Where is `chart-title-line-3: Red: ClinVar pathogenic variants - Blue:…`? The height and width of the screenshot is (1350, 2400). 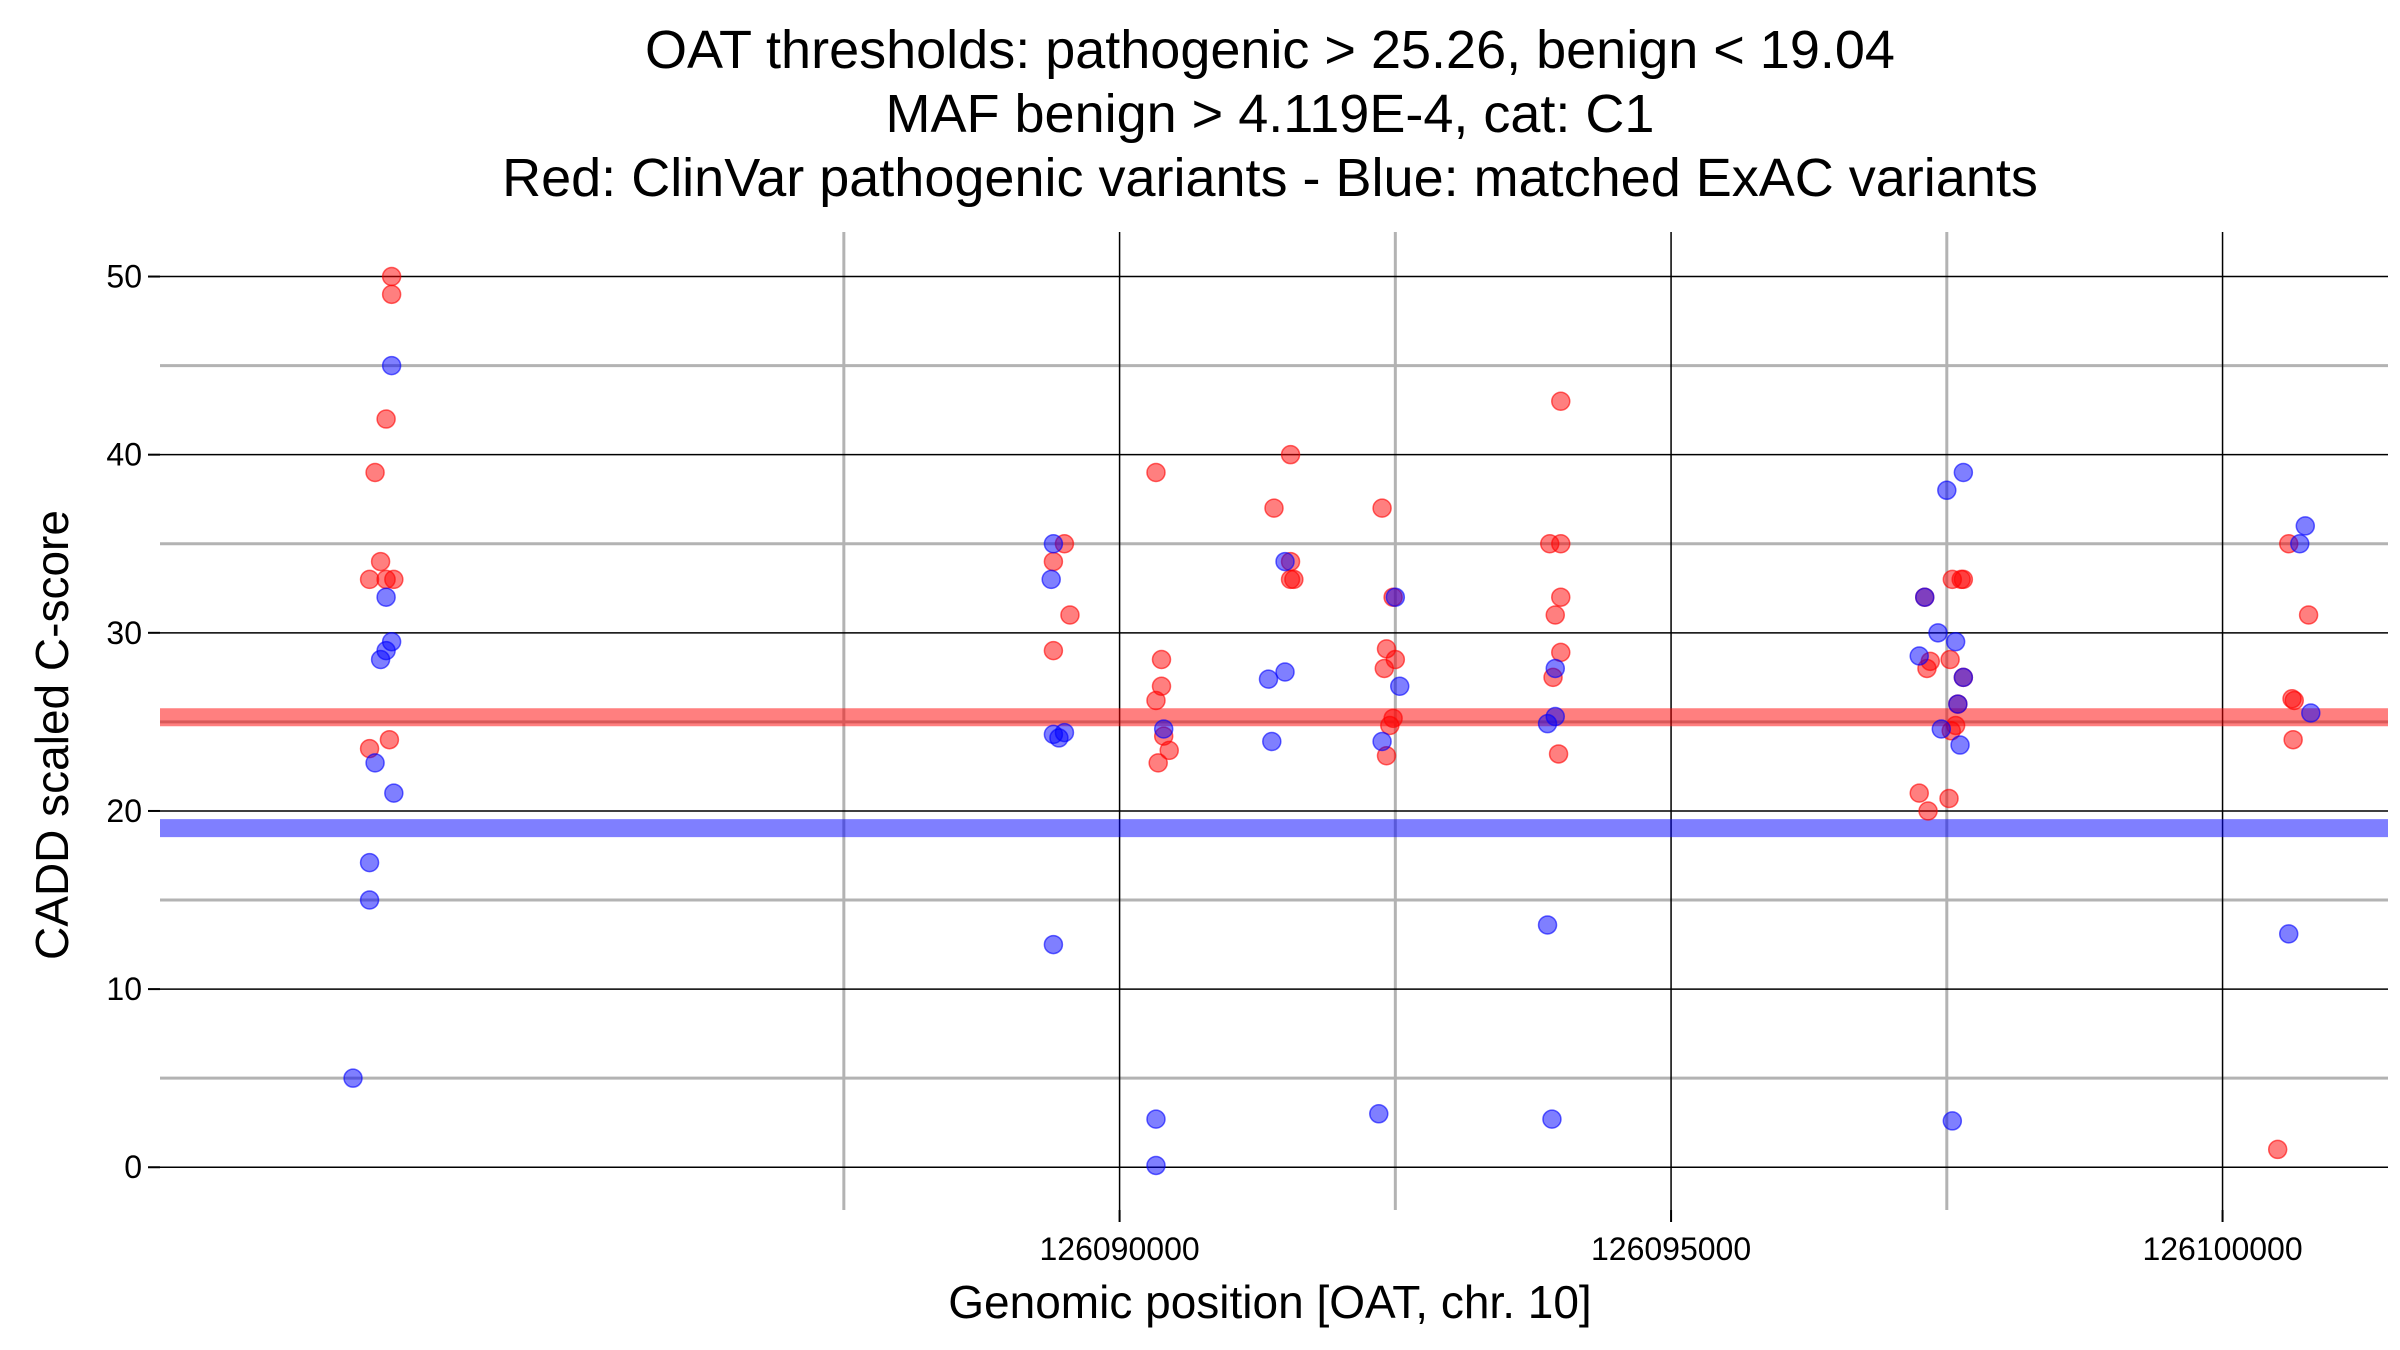 chart-title-line-3: Red: ClinVar pathogenic variants - Blue:… is located at coordinates (1270, 178).